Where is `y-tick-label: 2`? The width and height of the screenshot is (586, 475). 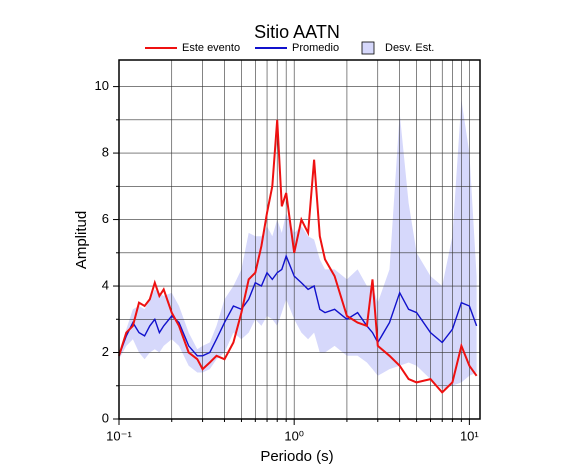 y-tick-label: 2 is located at coordinates (105, 351).